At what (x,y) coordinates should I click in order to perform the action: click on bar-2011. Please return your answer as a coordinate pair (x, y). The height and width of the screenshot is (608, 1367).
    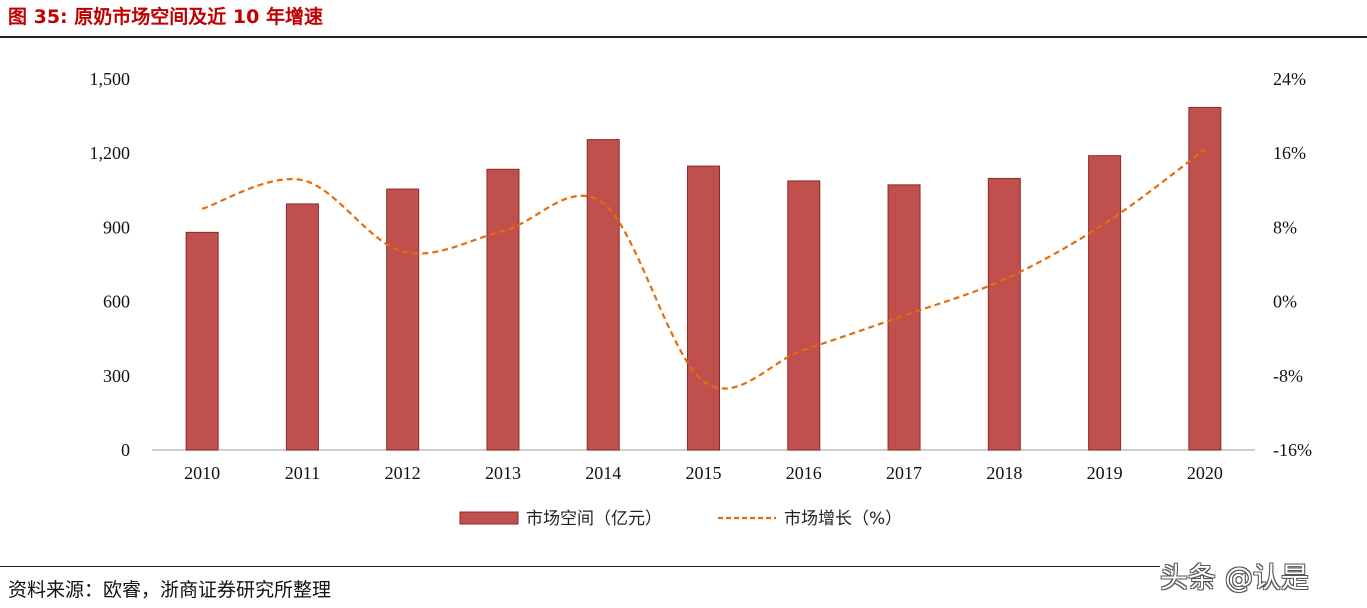
    Looking at the image, I should click on (302, 327).